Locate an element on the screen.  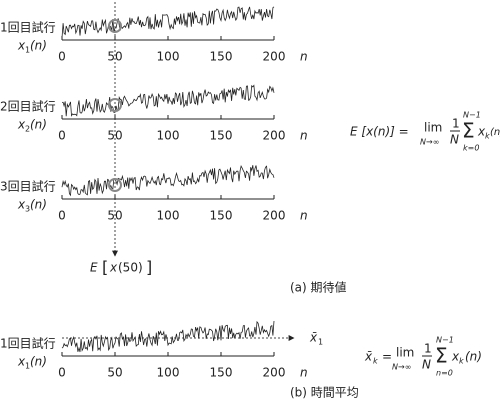
lhs-sub: k is located at coordinates (375, 361).